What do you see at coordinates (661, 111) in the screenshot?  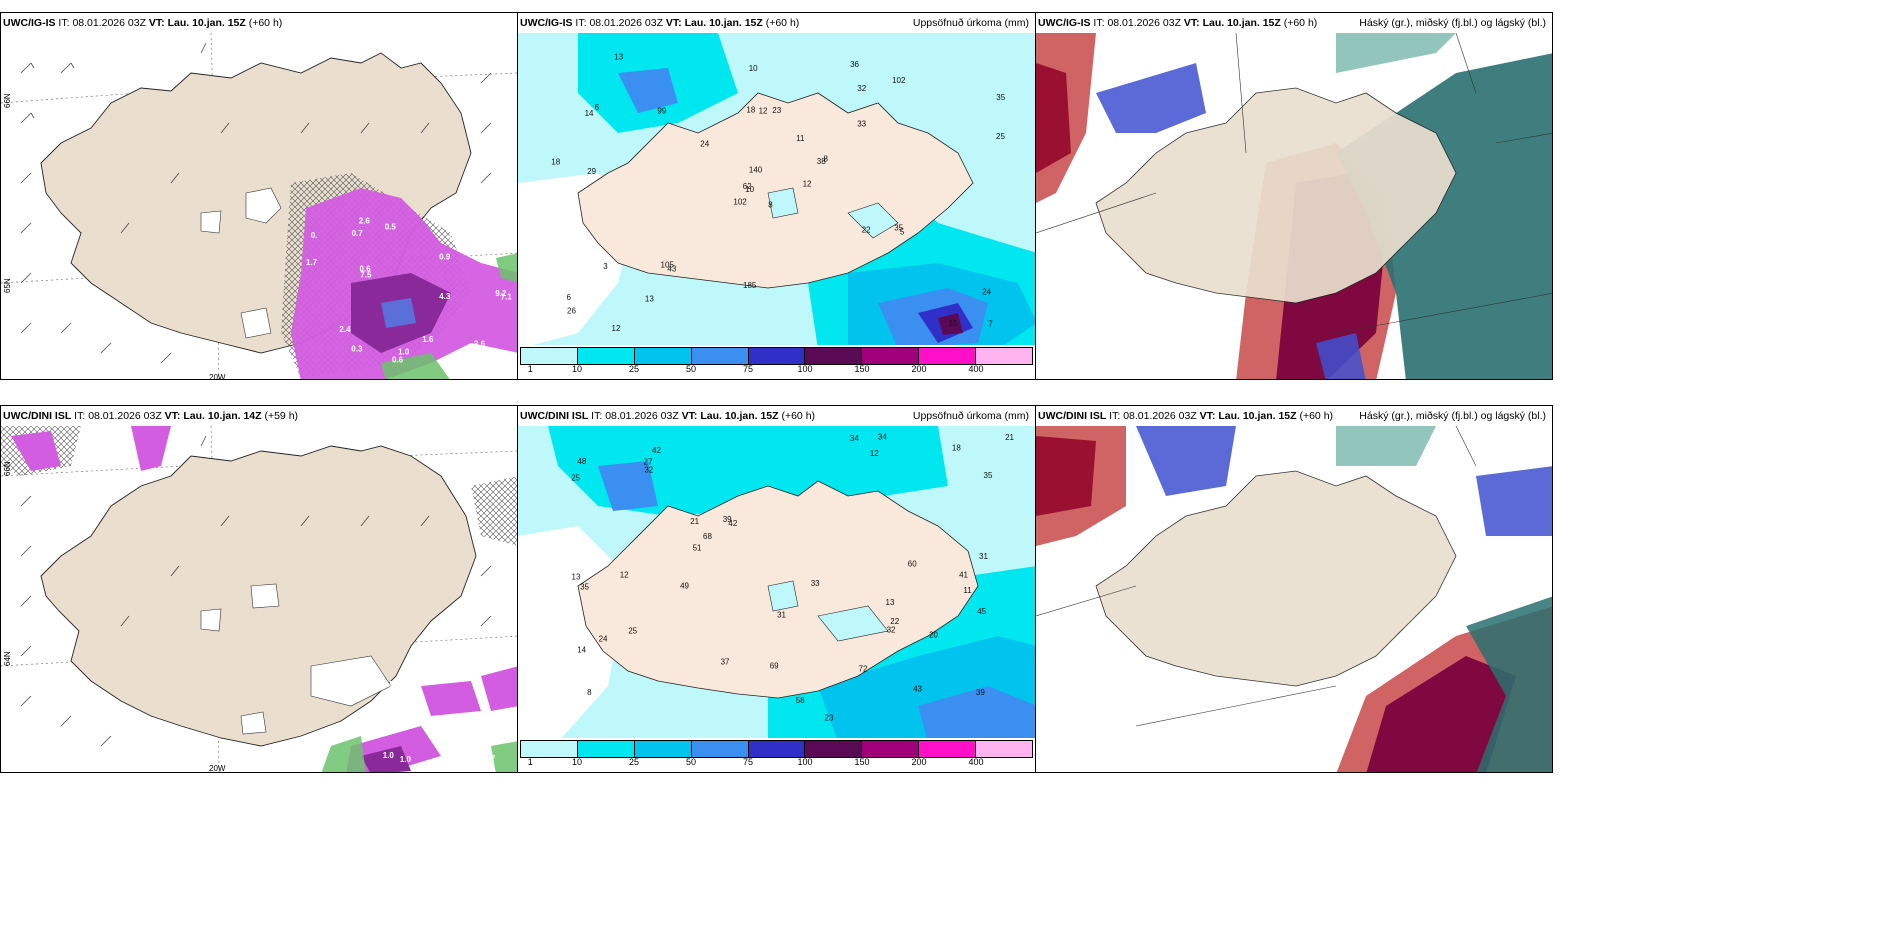 I see `value-label: 99` at bounding box center [661, 111].